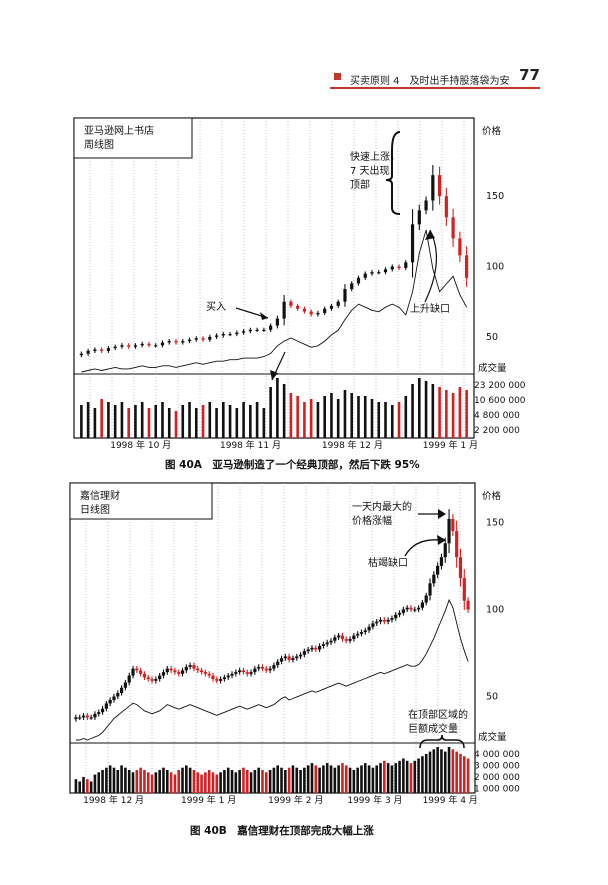  What do you see at coordinates (497, 767) in the screenshot?
I see `volume-tick-label: 3 000 000` at bounding box center [497, 767].